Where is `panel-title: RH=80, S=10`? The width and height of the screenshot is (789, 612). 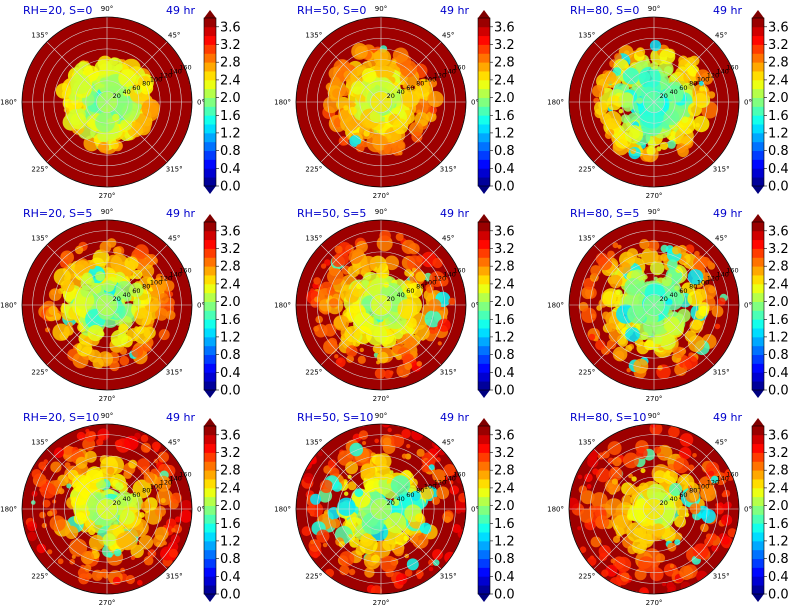
panel-title: RH=80, S=10 is located at coordinates (608, 417).